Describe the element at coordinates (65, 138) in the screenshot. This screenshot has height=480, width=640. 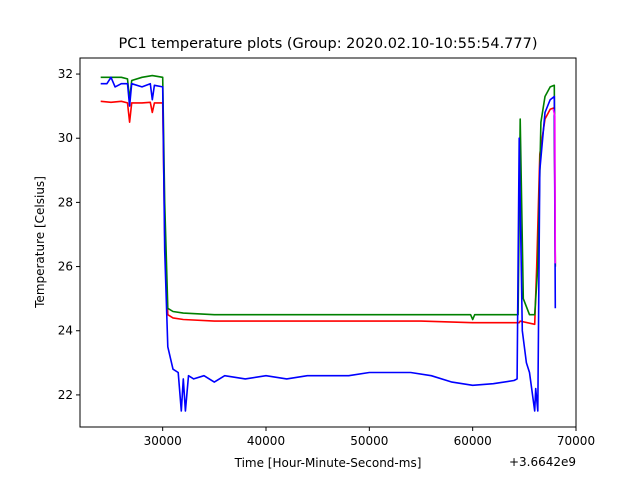
I see `y-tick-label: 30` at that location.